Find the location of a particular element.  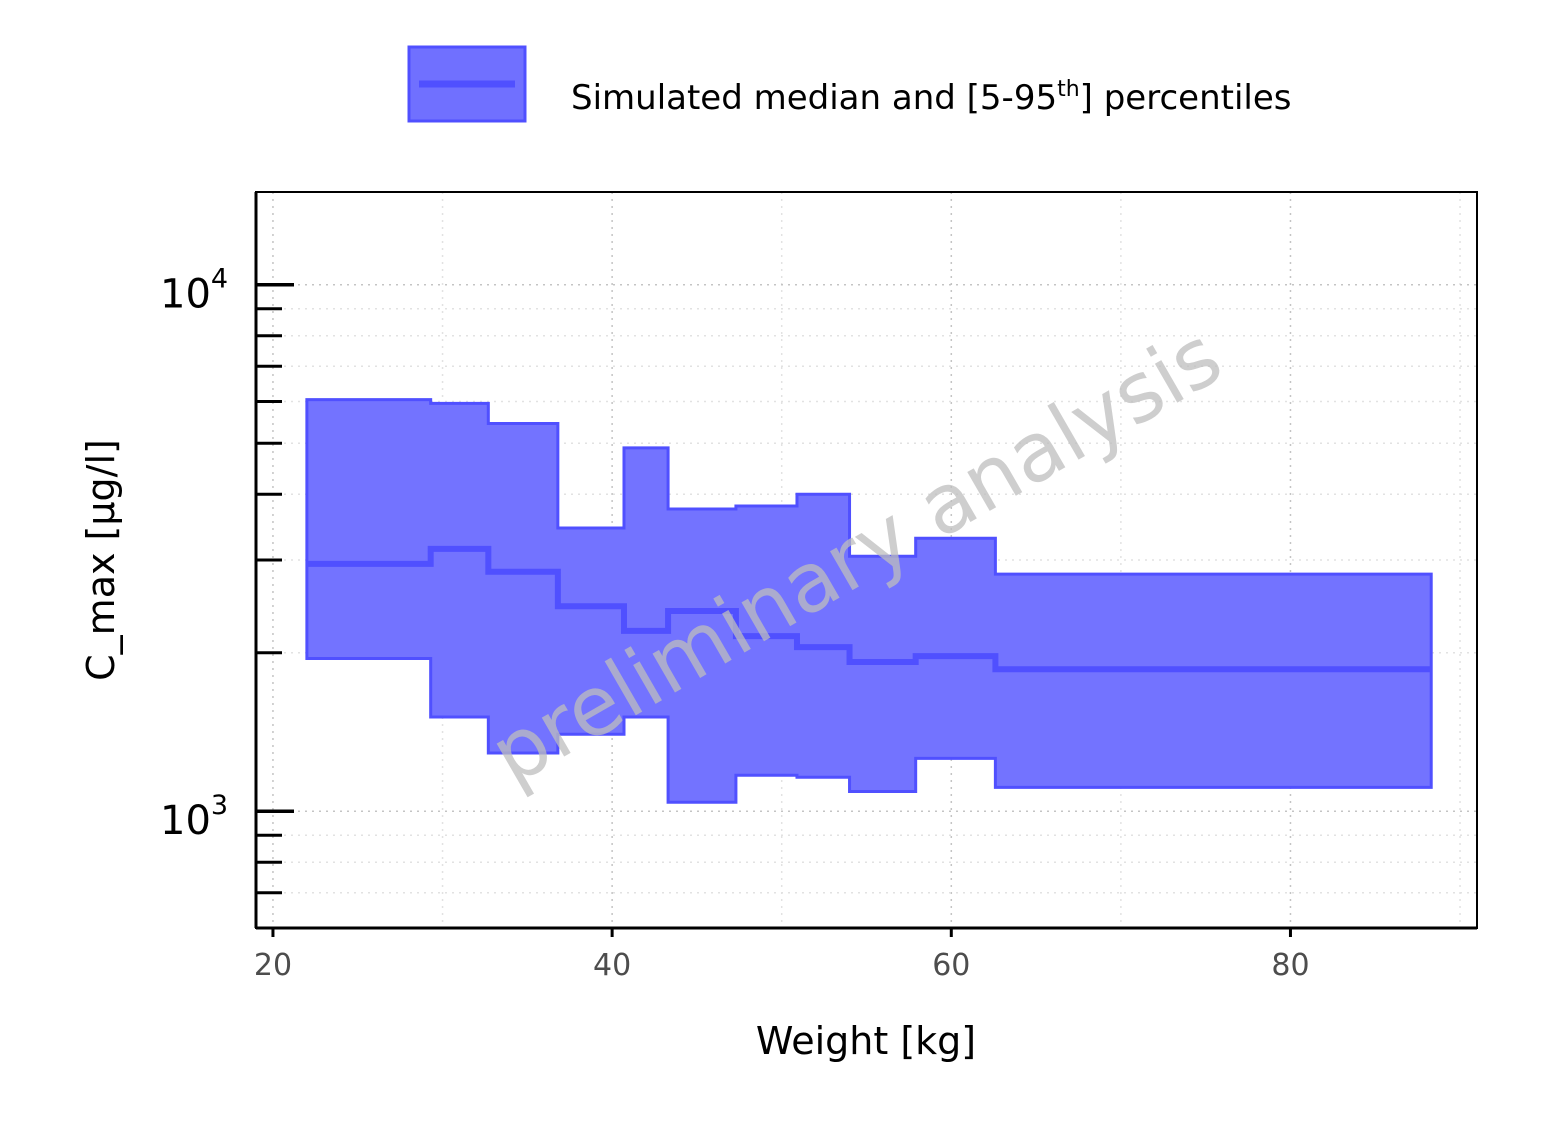

y-tick-label: 10³ is located at coordinates (194, 817).